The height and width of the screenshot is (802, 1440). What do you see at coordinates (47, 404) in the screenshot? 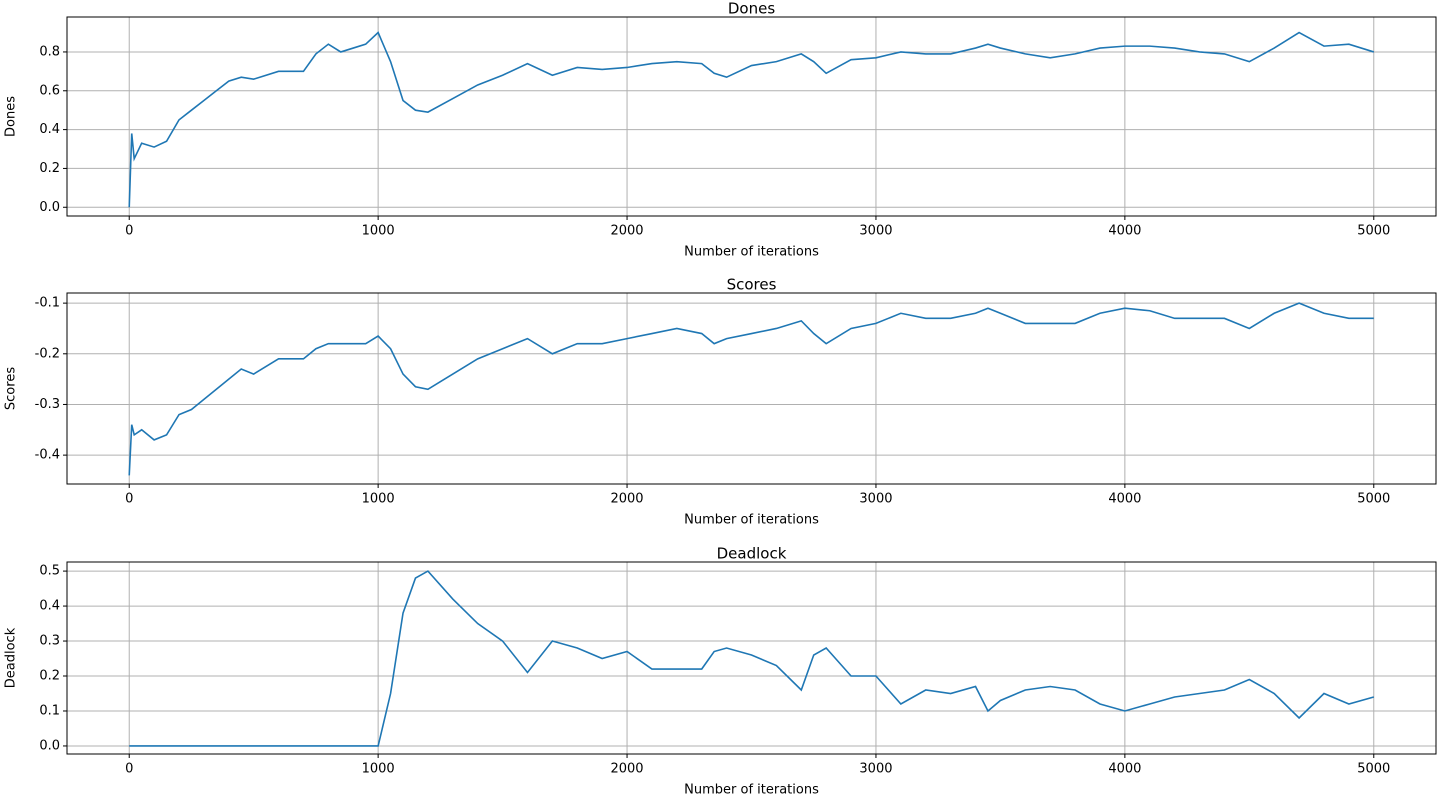
I see `y-tick-label: -0.3` at bounding box center [47, 404].